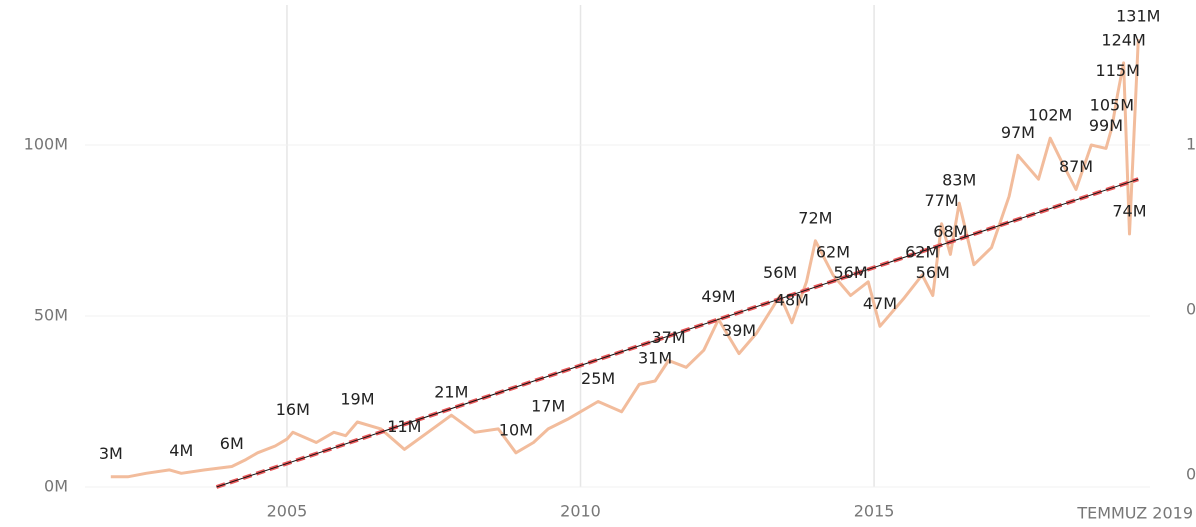  I want to click on data-label: 11M, so click(404, 426).